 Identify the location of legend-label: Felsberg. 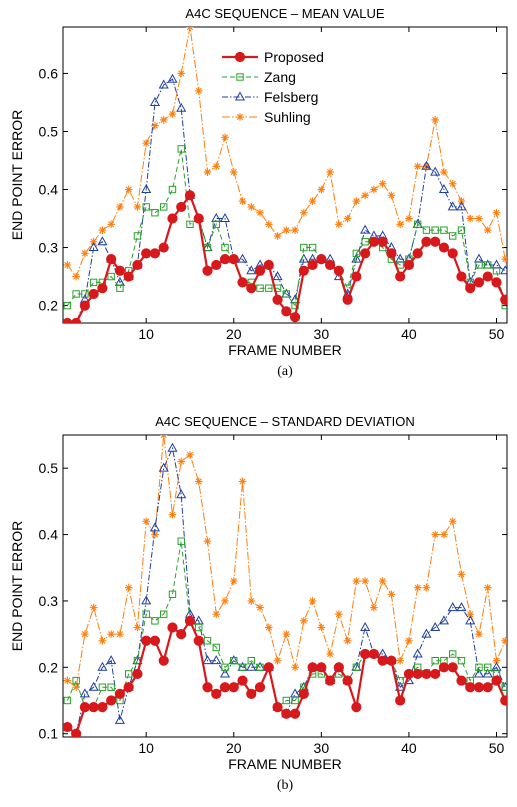
(291, 97).